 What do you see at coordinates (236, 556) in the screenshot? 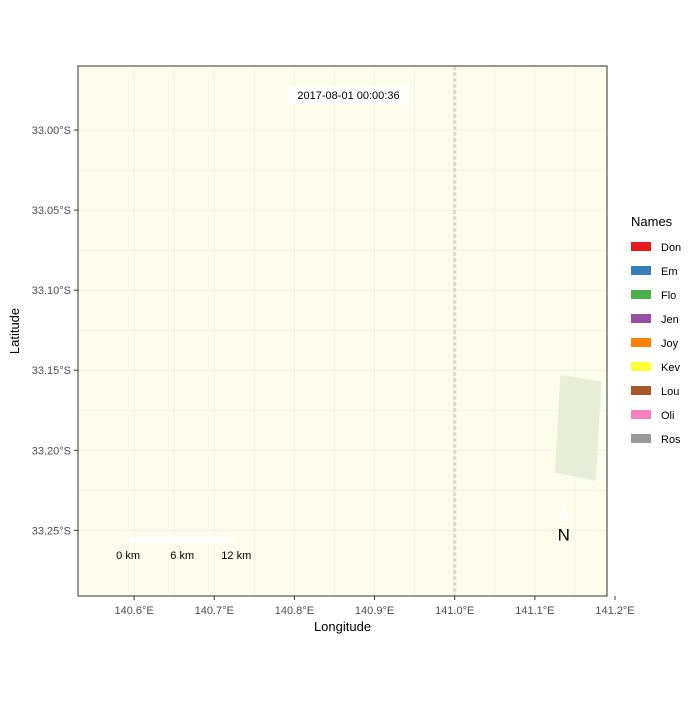
I see `scale-label-end: 12 km` at bounding box center [236, 556].